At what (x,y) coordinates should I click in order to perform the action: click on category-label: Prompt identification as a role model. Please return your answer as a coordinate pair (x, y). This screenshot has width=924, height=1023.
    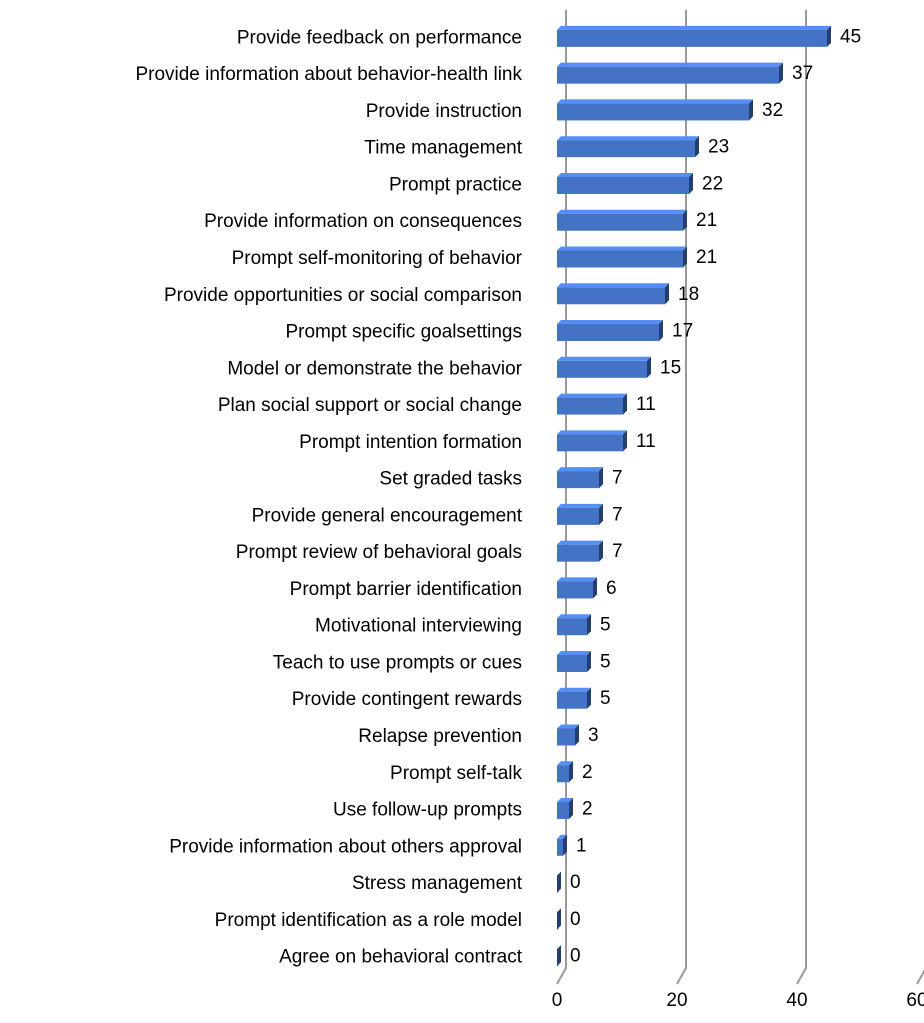
    Looking at the image, I should click on (368, 920).